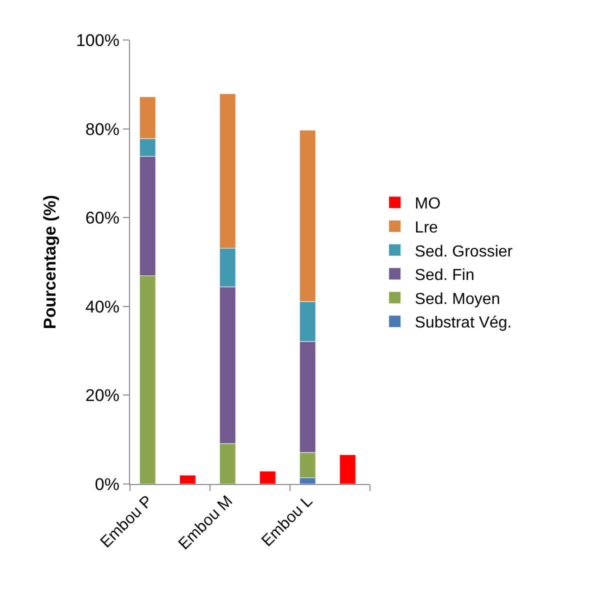 Image resolution: width=595 pixels, height=610 pixels. What do you see at coordinates (464, 251) in the screenshot?
I see `legend-label: Sed. Grossier` at bounding box center [464, 251].